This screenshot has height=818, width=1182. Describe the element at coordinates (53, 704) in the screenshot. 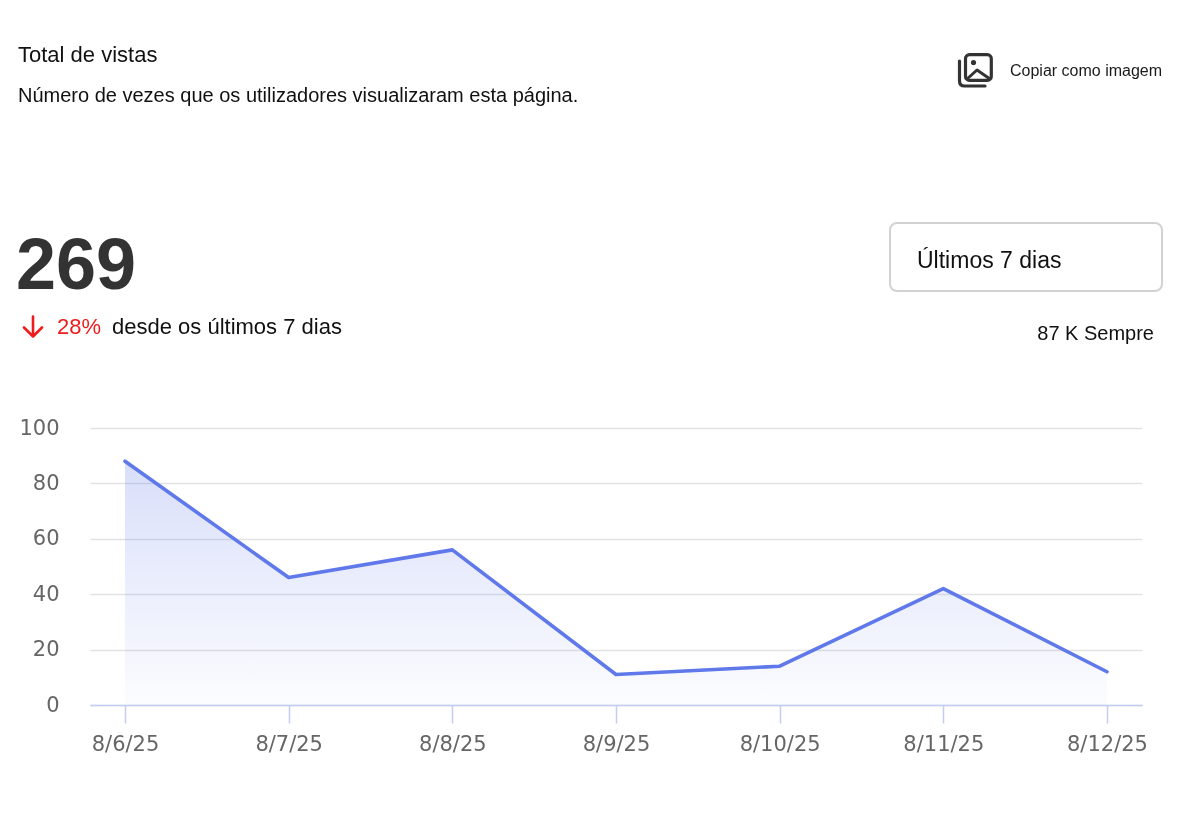

I see `y-tick-label: 0` at that location.